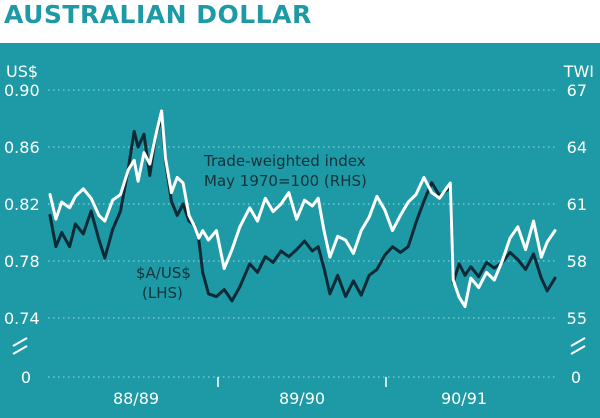 This screenshot has width=600, height=418. Describe the element at coordinates (22, 71) in the screenshot. I see `left-axis-unit: US$` at that location.